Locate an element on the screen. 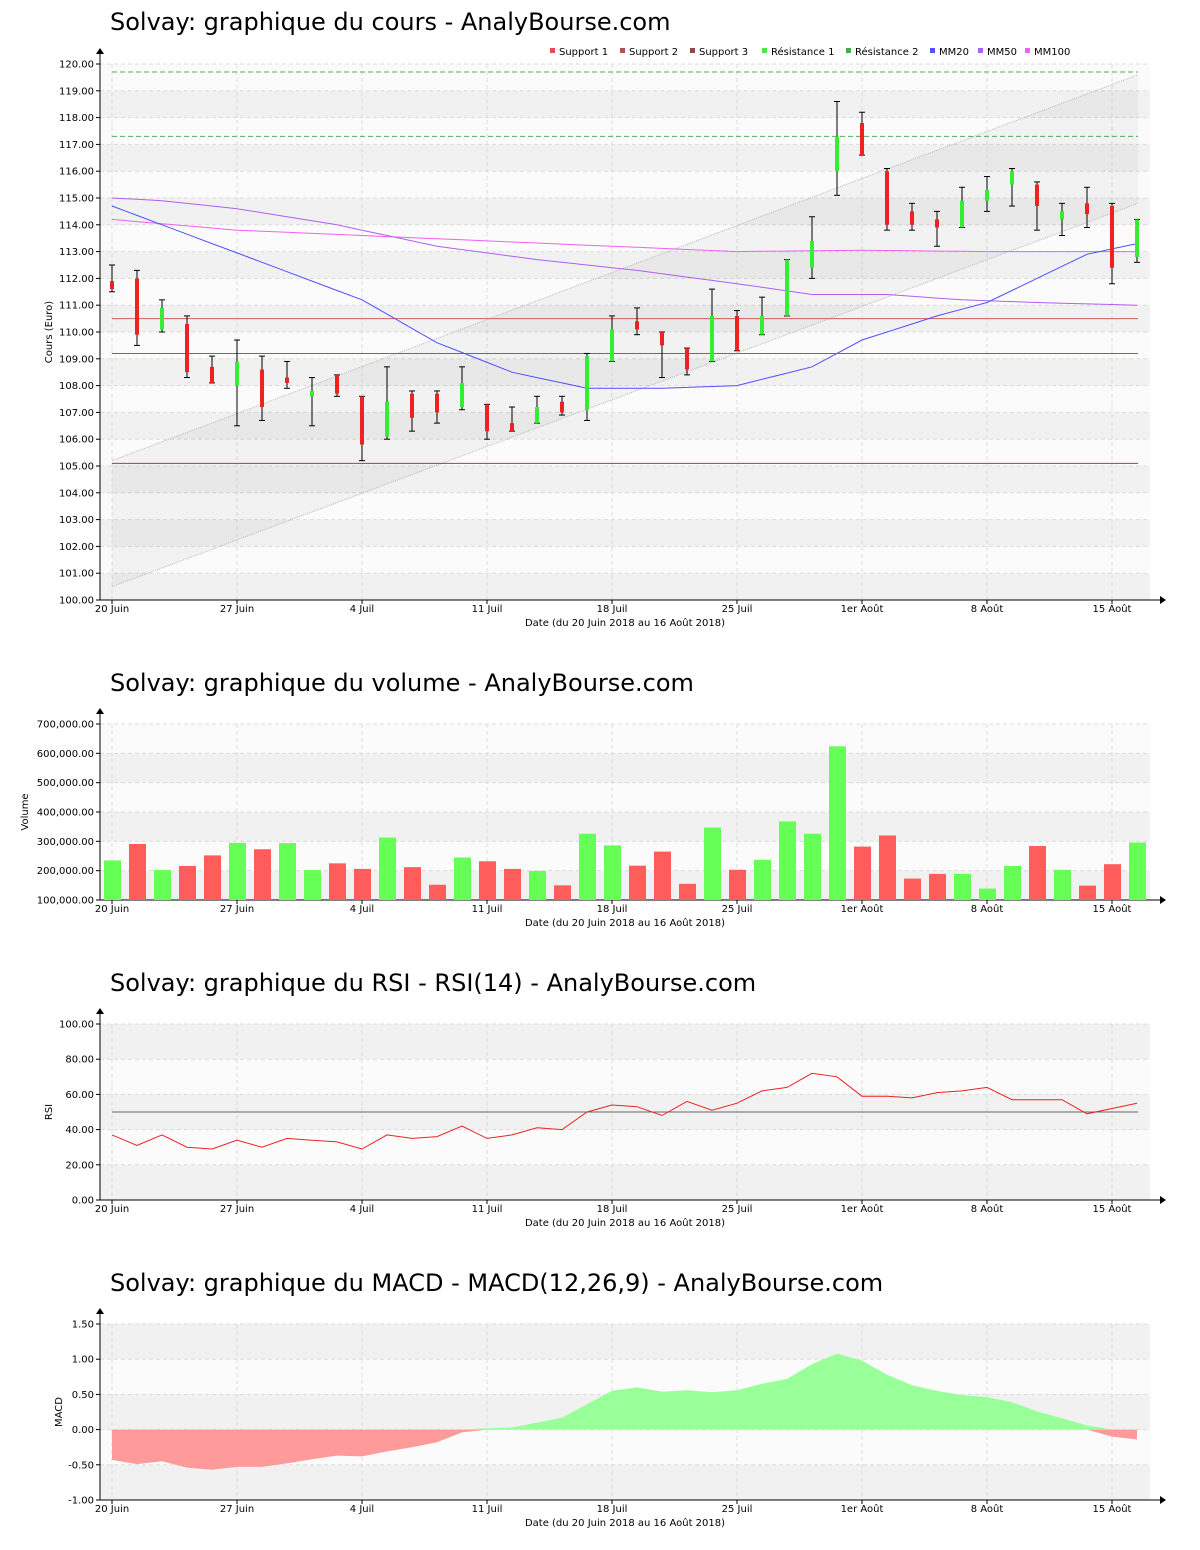  price-y-tick-label: 119.00 is located at coordinates (76, 91).